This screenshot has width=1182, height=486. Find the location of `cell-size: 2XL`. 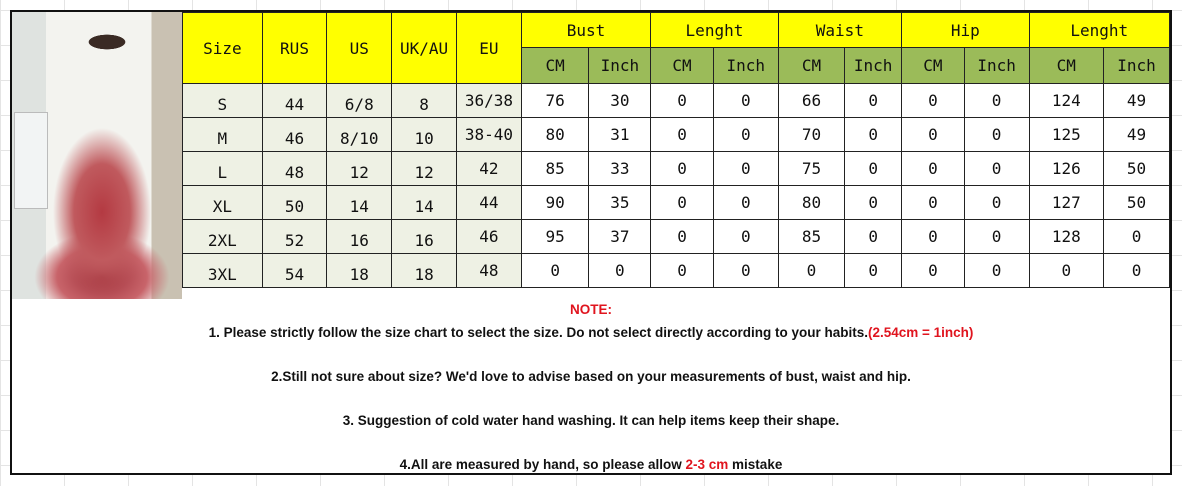

cell-size: 2XL is located at coordinates (222, 236).